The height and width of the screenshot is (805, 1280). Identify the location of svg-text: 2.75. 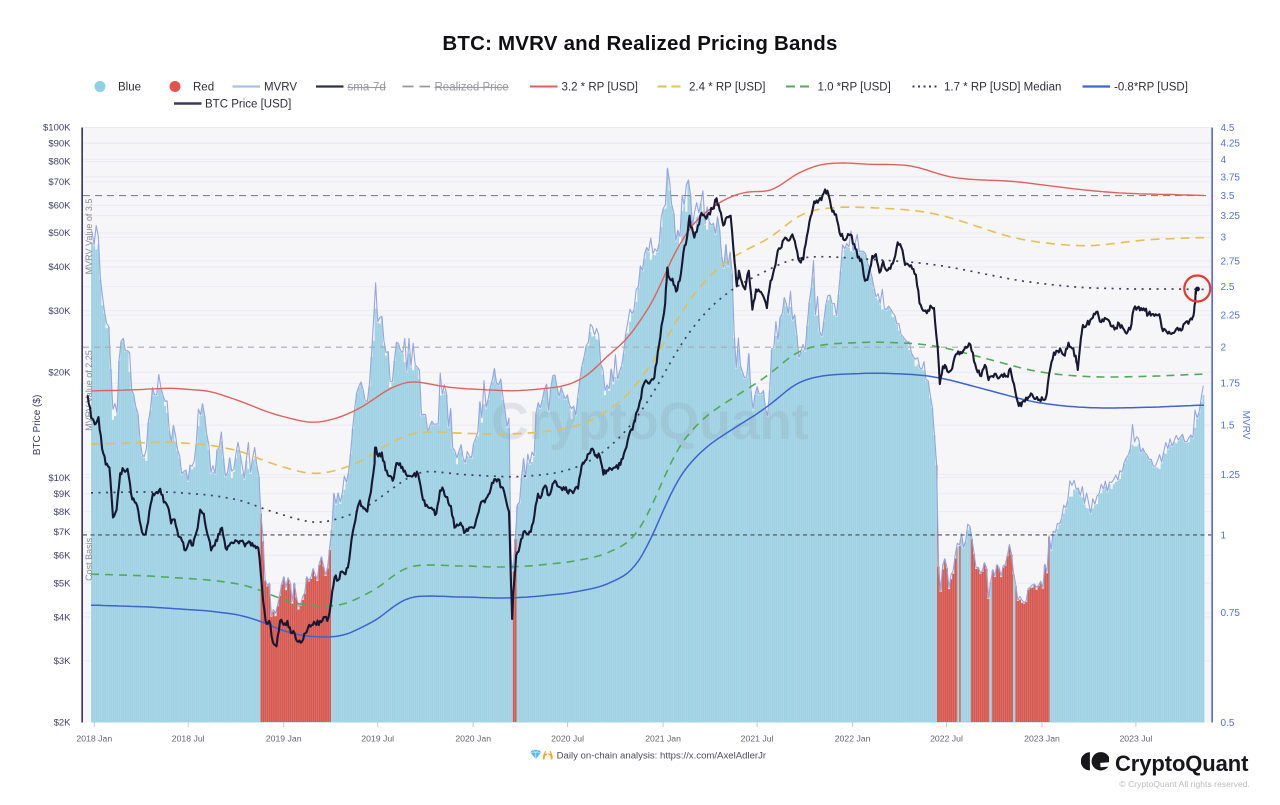
(1231, 261).